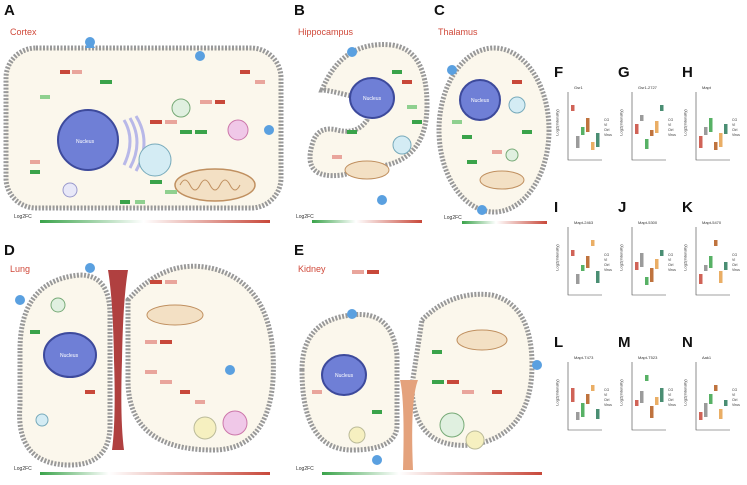 The height and width of the screenshot is (485, 747). I want to click on endosome-shape, so click(512, 155).